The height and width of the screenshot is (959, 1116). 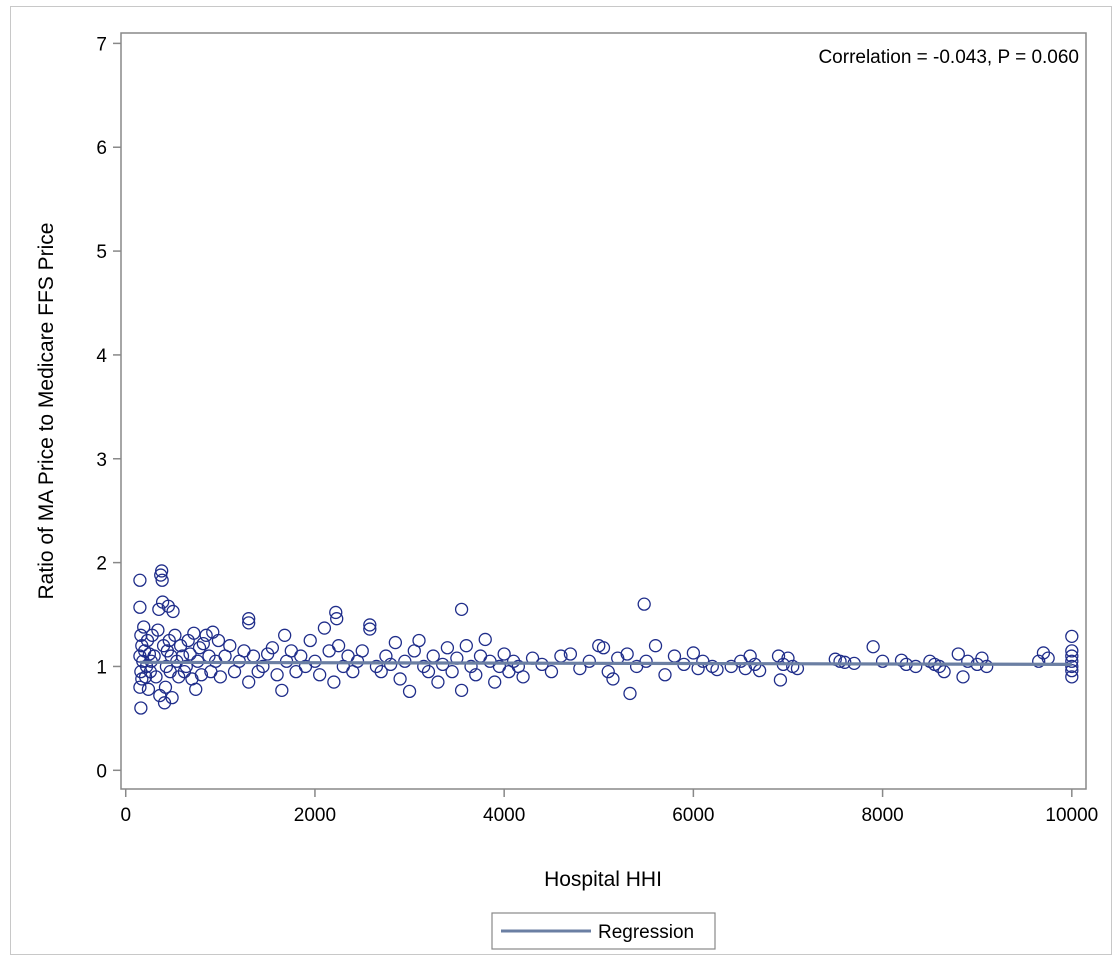 What do you see at coordinates (108, 408) in the screenshot?
I see `y-axis: 0 1 2 3 4 5 6 7` at bounding box center [108, 408].